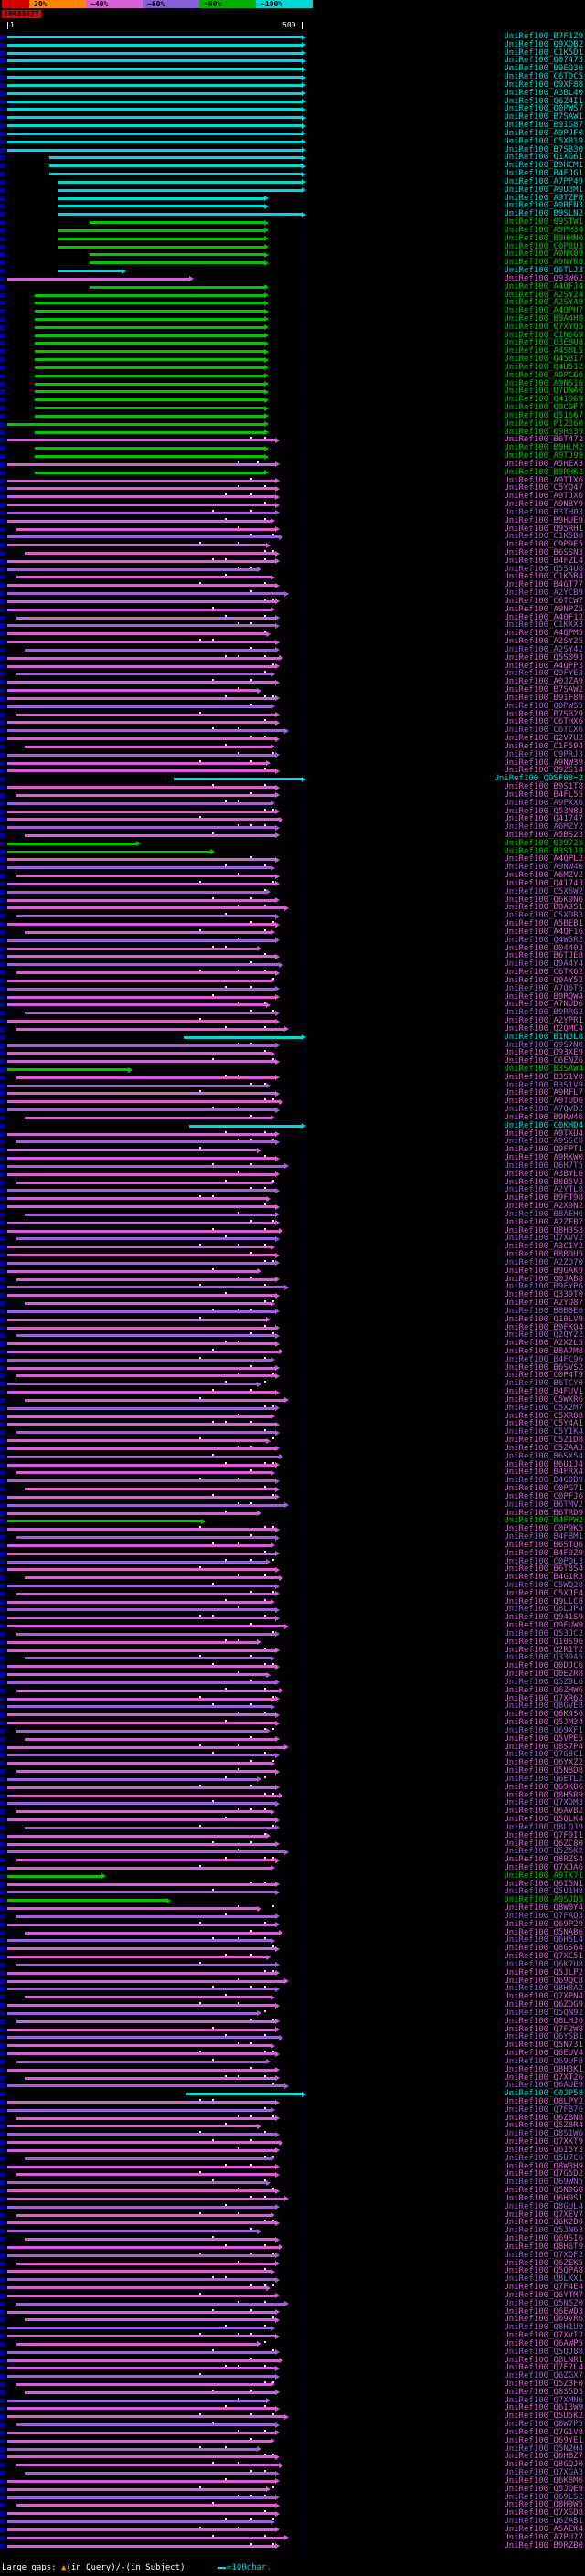 This screenshot has height=2576, width=585. Describe the element at coordinates (543, 2231) in the screenshot. I see `hit-label: UniRef100_Q5JN63` at that location.